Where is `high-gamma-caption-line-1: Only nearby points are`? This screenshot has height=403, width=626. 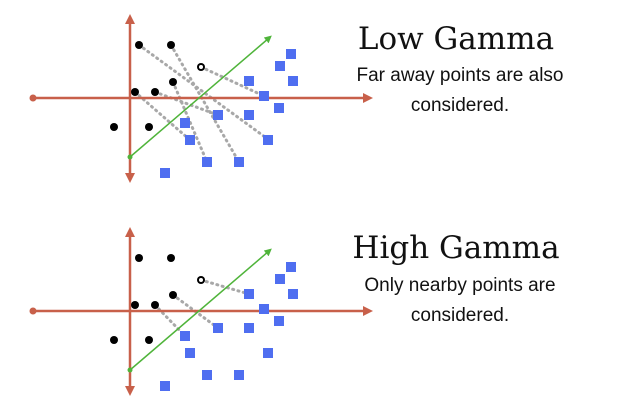 high-gamma-caption-line-1: Only nearby points are is located at coordinates (460, 285).